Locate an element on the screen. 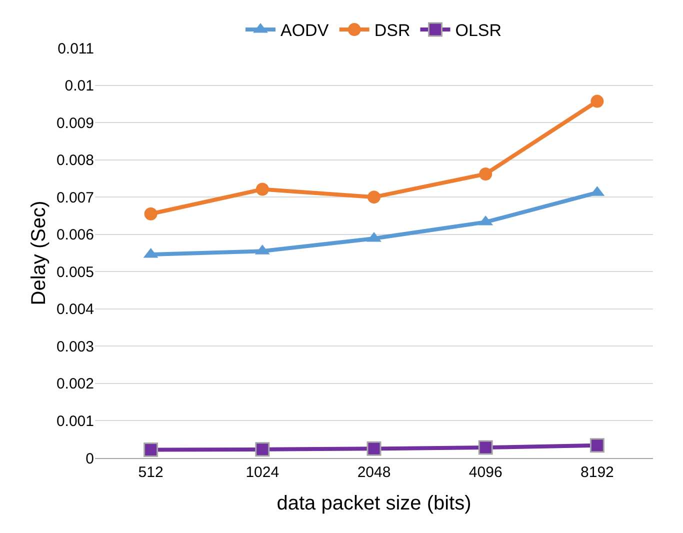  y-tick-label: 0.006 is located at coordinates (75, 235).